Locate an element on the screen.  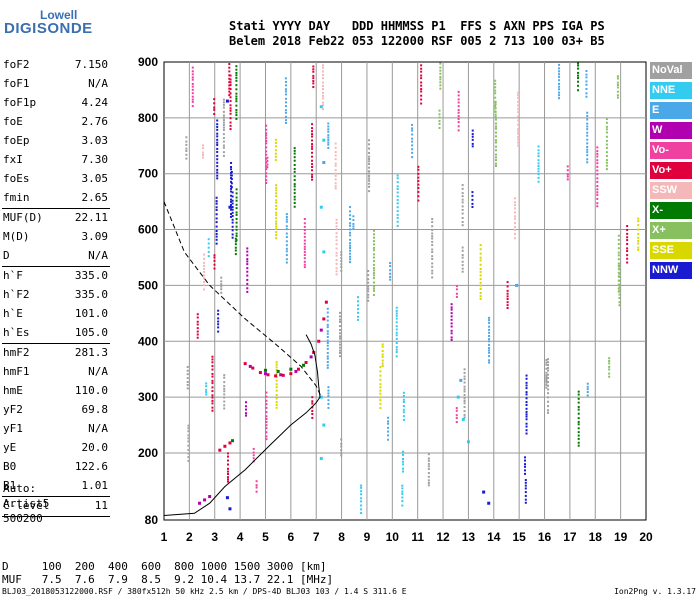
param-row: yF1 N/A is located at coordinates (56, 429).